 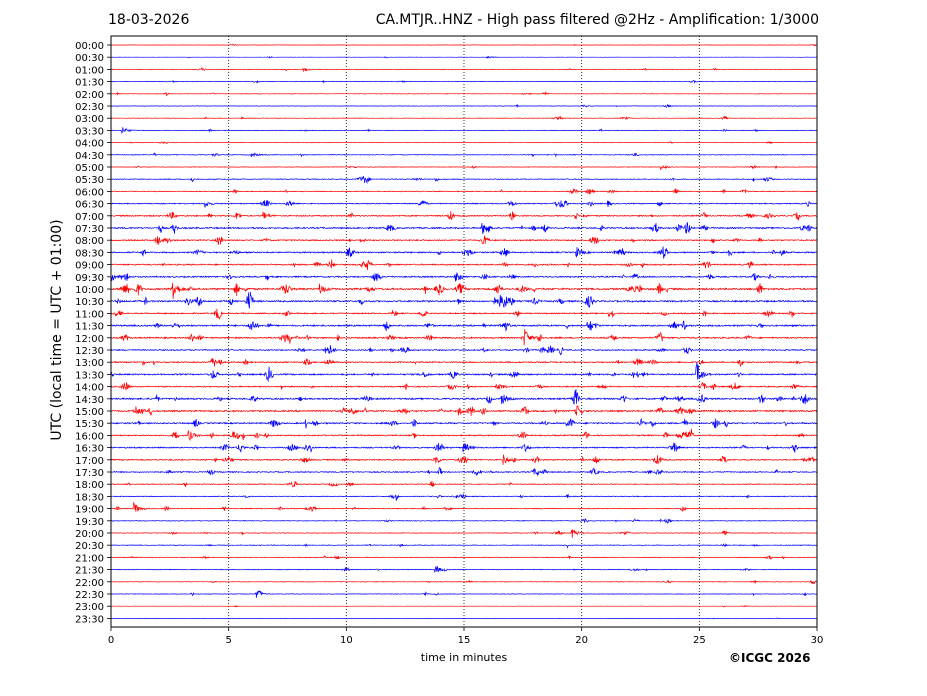 What do you see at coordinates (89, 156) in the screenshot?
I see `y-tick-label: 04:30` at bounding box center [89, 156].